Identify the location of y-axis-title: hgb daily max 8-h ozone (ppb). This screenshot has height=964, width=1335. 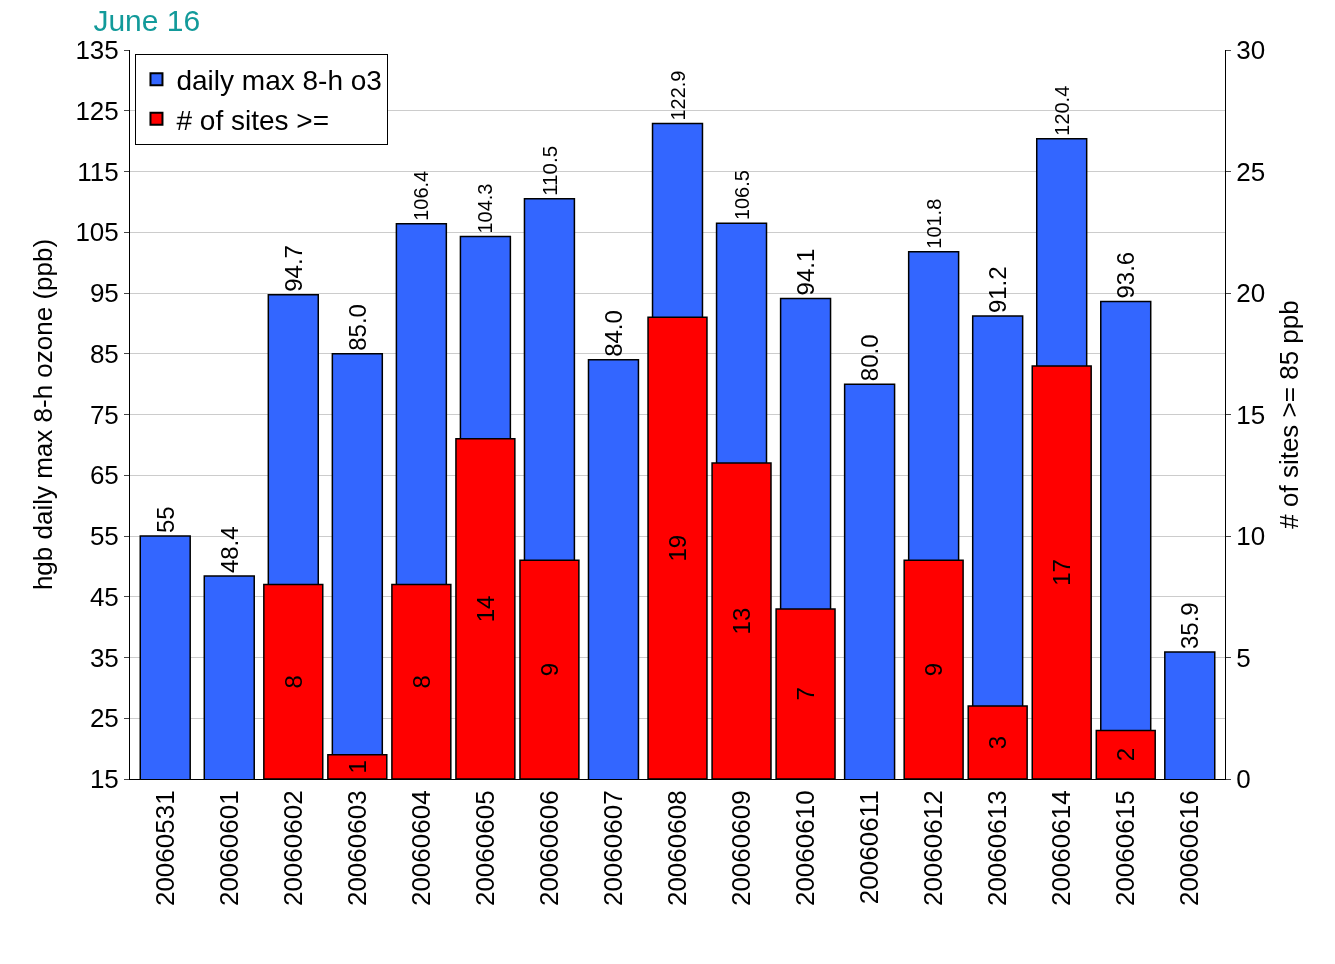
(42, 414).